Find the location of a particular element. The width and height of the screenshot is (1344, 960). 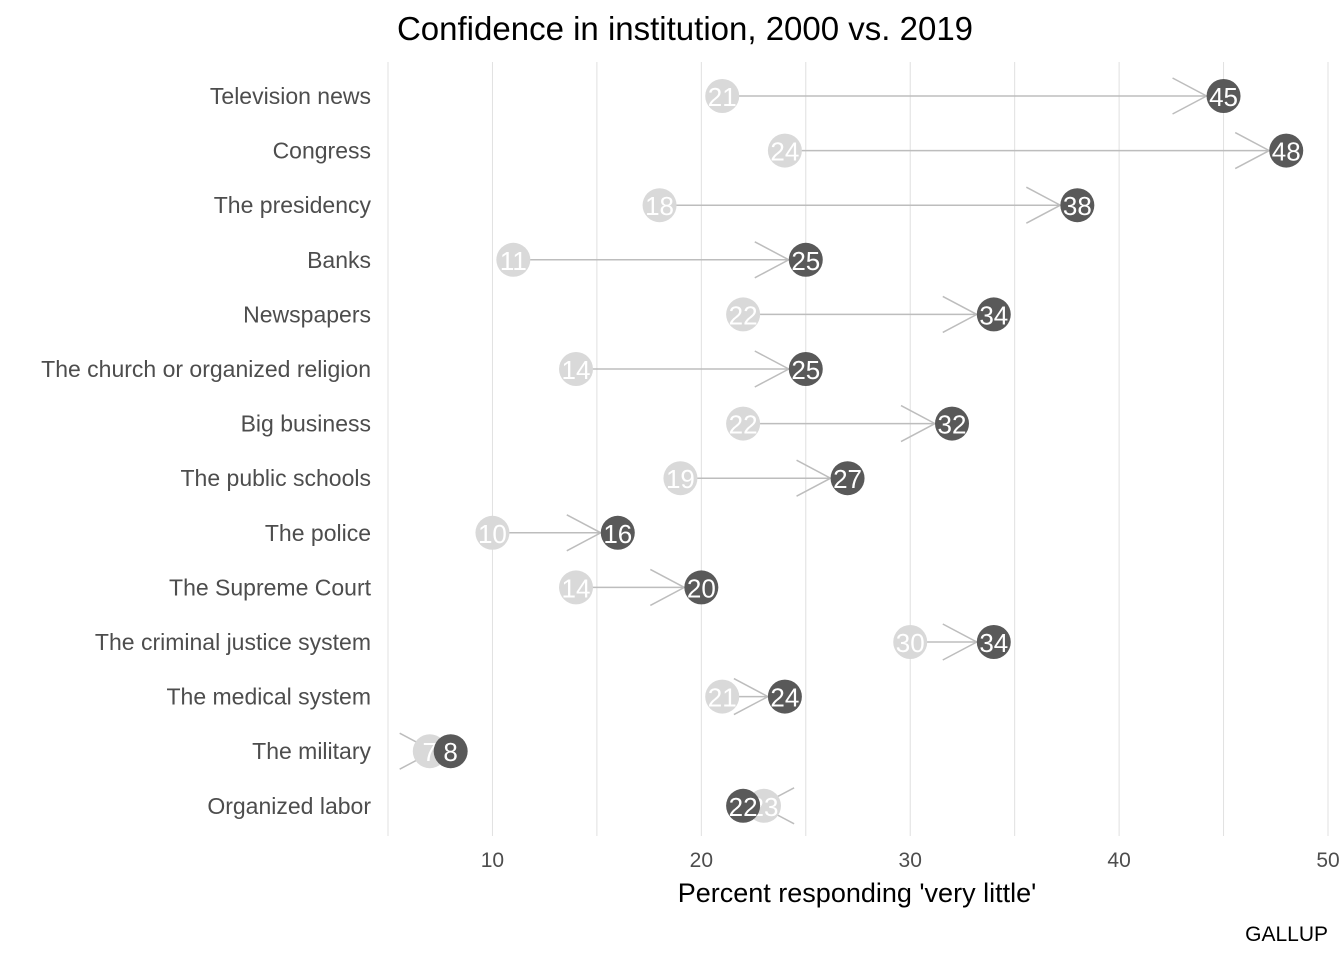

end-point: 45 is located at coordinates (1223, 96).